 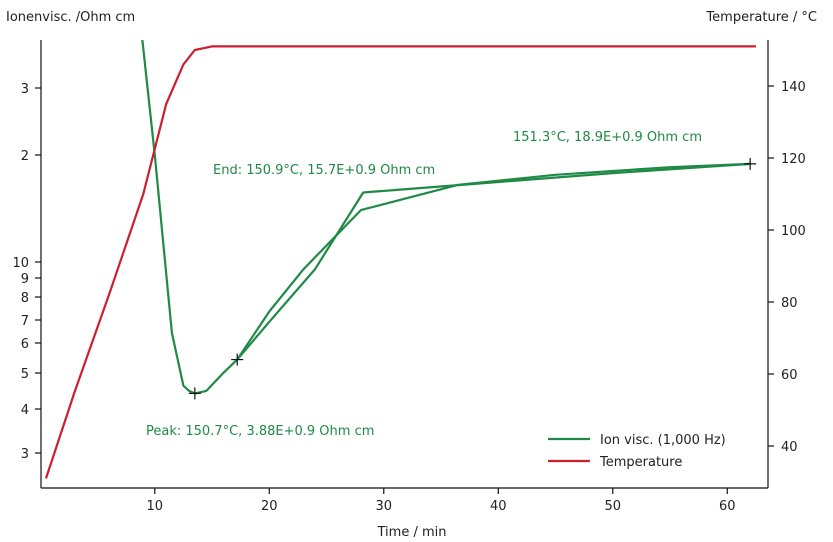 What do you see at coordinates (384, 506) in the screenshot?
I see `x-tick-label: 30` at bounding box center [384, 506].